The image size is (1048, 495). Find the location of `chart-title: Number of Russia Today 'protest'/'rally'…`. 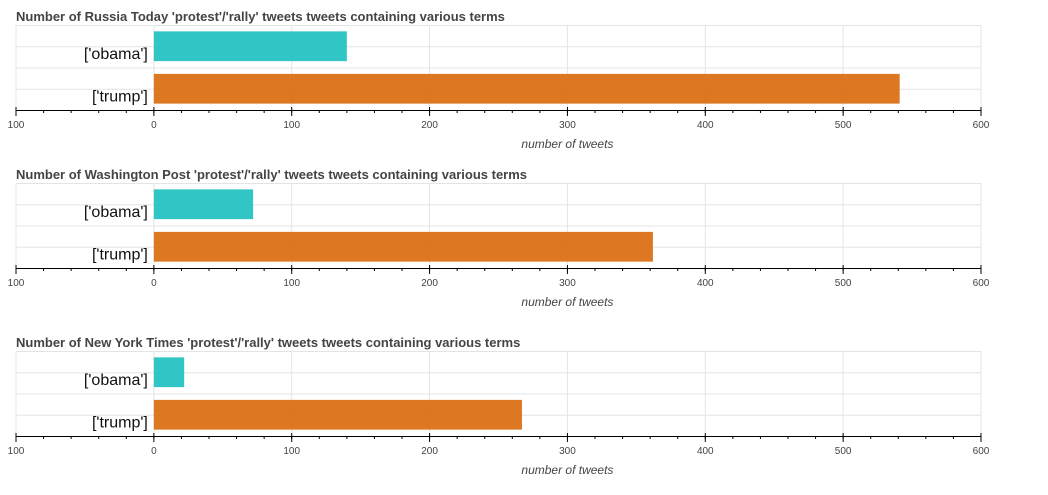

chart-title: Number of Russia Today 'protest'/'rally'… is located at coordinates (260, 16).